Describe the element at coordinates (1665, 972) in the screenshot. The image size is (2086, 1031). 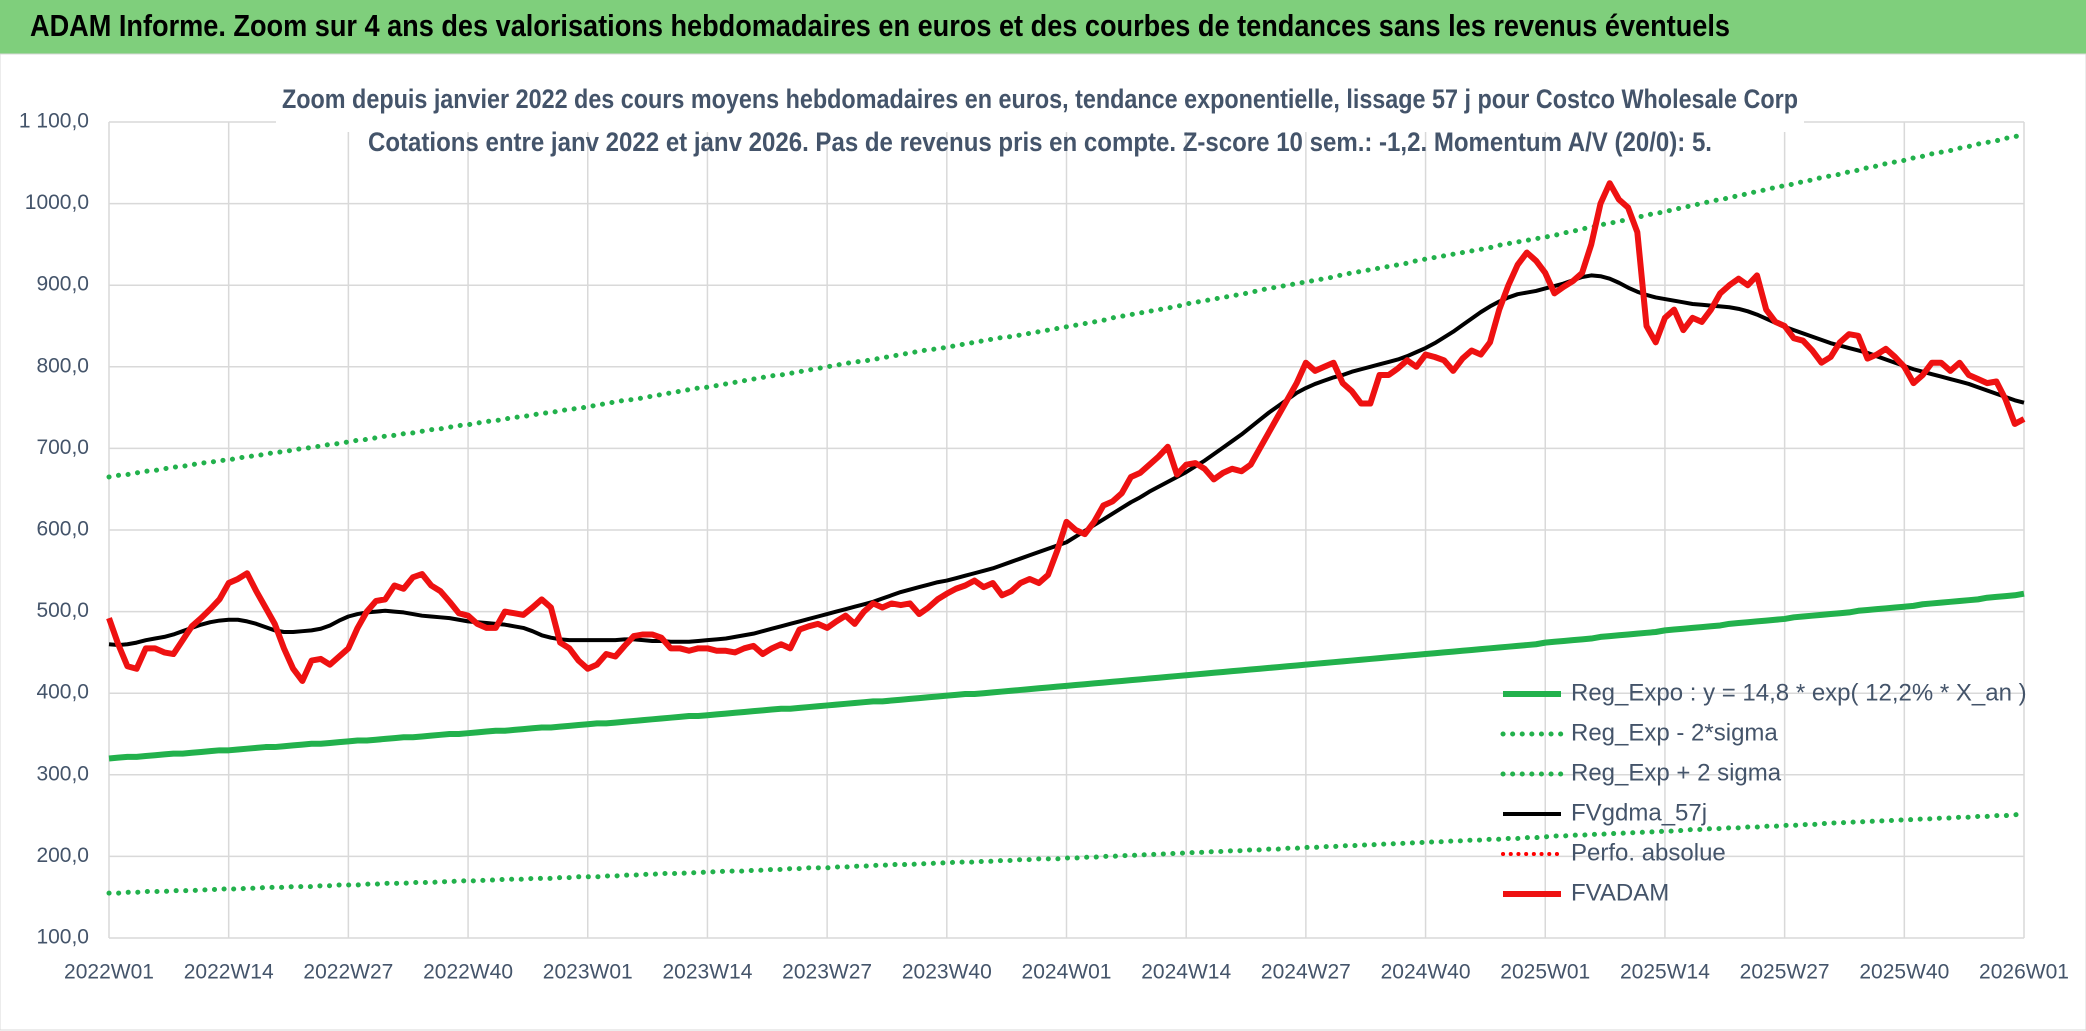
I see `x-tick-label: 2025W14` at that location.